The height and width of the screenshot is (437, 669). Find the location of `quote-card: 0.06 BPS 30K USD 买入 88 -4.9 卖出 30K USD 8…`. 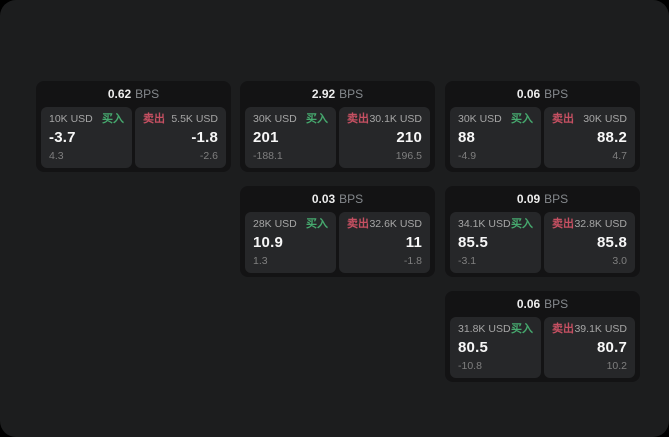

quote-card: 0.06 BPS 30K USD 买入 88 -4.9 卖出 30K USD 8… is located at coordinates (542, 126).